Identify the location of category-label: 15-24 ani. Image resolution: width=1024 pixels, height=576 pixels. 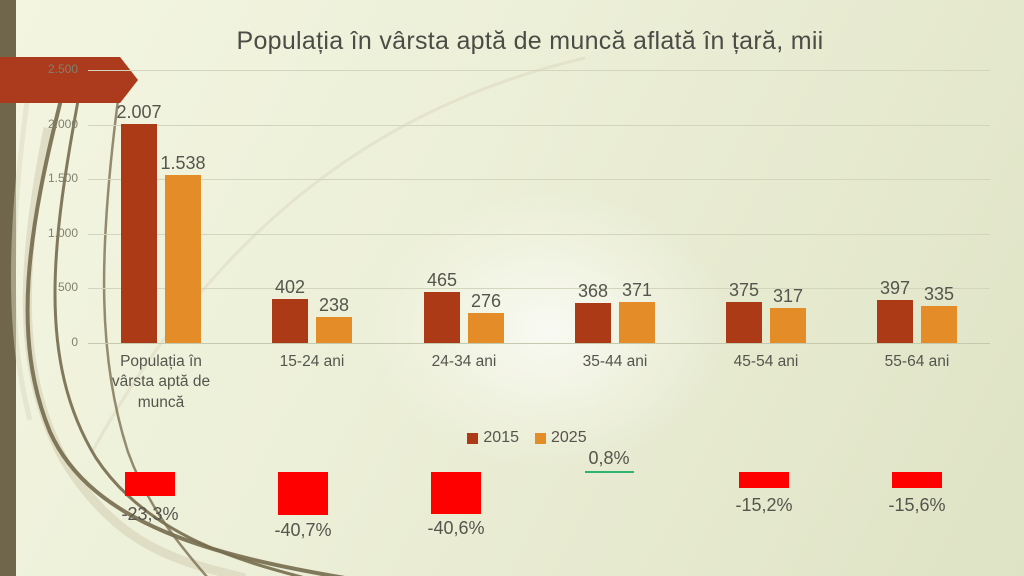
(312, 361).